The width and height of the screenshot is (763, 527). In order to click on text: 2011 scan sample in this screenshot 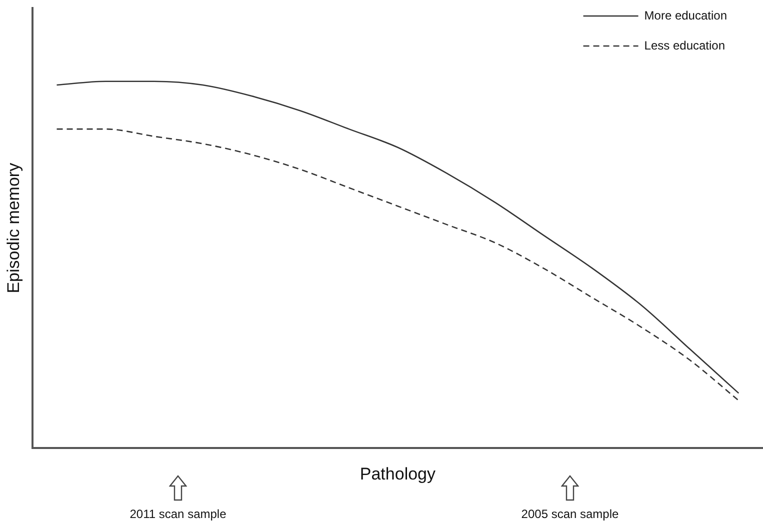, I will do `click(178, 514)`.